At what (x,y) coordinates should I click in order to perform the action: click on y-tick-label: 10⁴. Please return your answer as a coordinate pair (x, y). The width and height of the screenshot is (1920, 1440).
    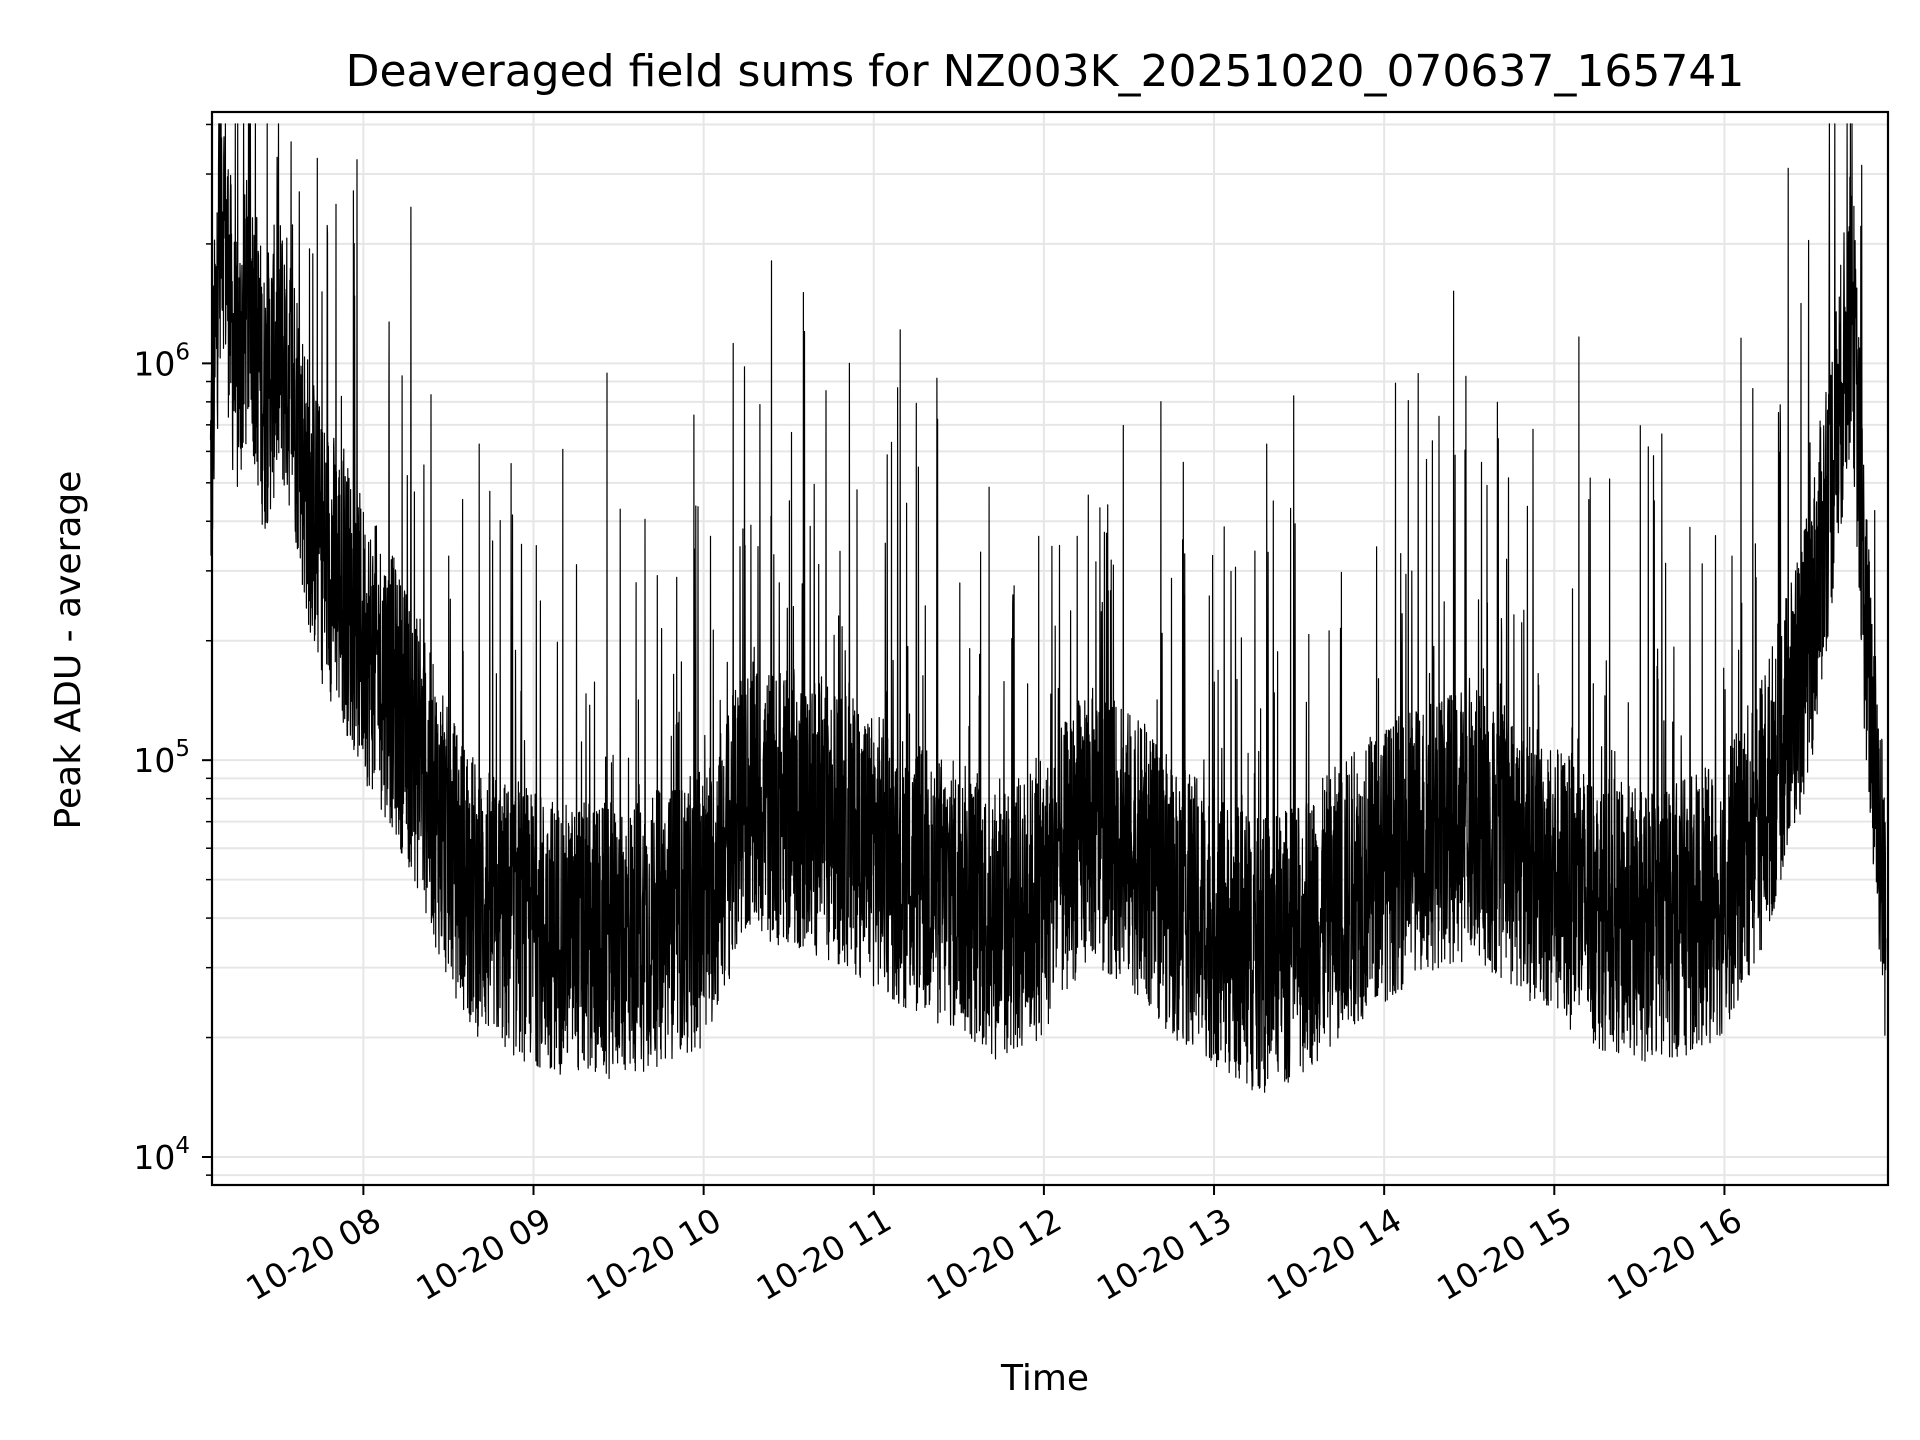
    Looking at the image, I should click on (161, 1155).